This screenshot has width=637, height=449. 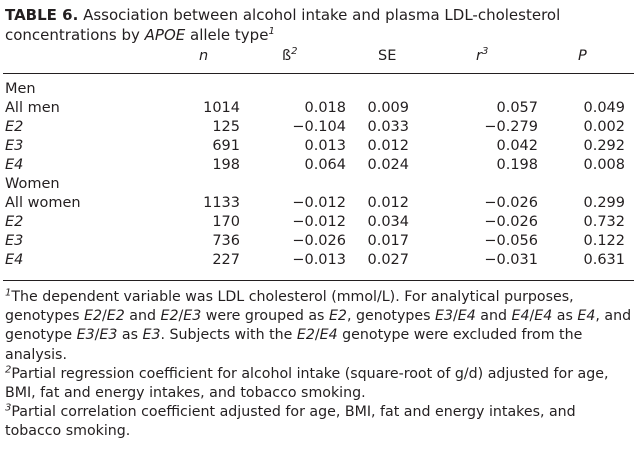 What do you see at coordinates (228, 335) in the screenshot?
I see `footnote-1-text: . Subjects with the` at bounding box center [228, 335].